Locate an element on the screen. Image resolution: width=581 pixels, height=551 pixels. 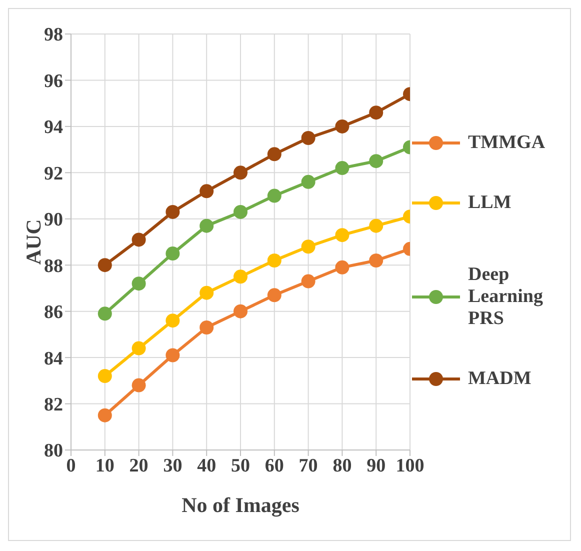
x-tick-label: 40 is located at coordinates (206, 465).